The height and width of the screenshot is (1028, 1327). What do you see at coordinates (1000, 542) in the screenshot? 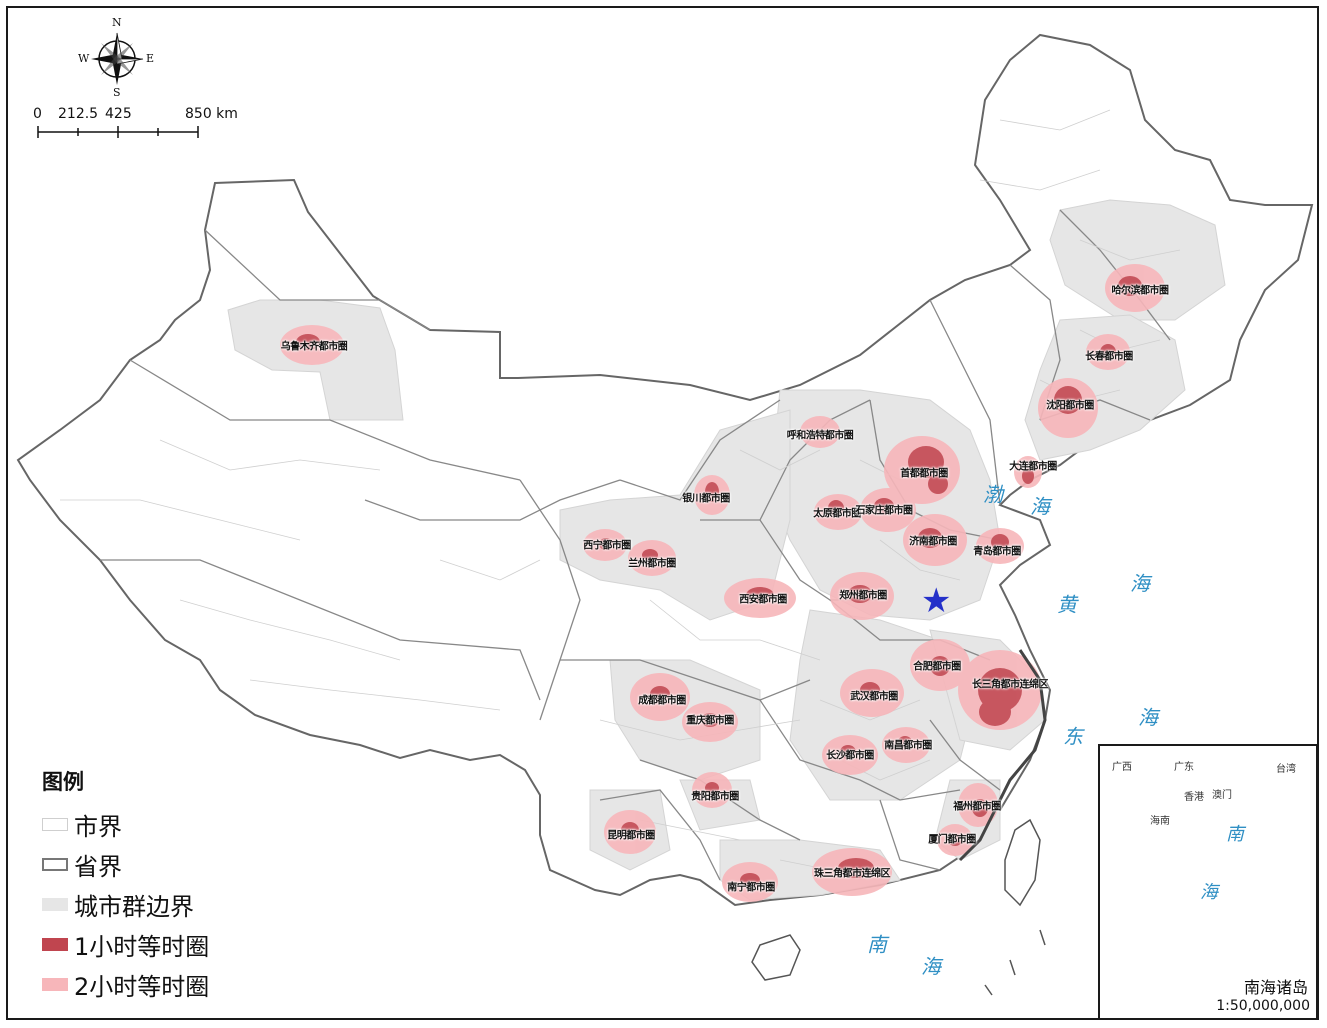
I see `isochrone-1h-qingdao` at bounding box center [1000, 542].